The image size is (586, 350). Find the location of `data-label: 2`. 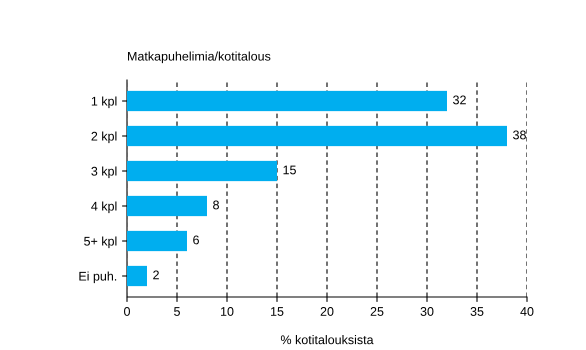

data-label: 2 is located at coordinates (156, 275).